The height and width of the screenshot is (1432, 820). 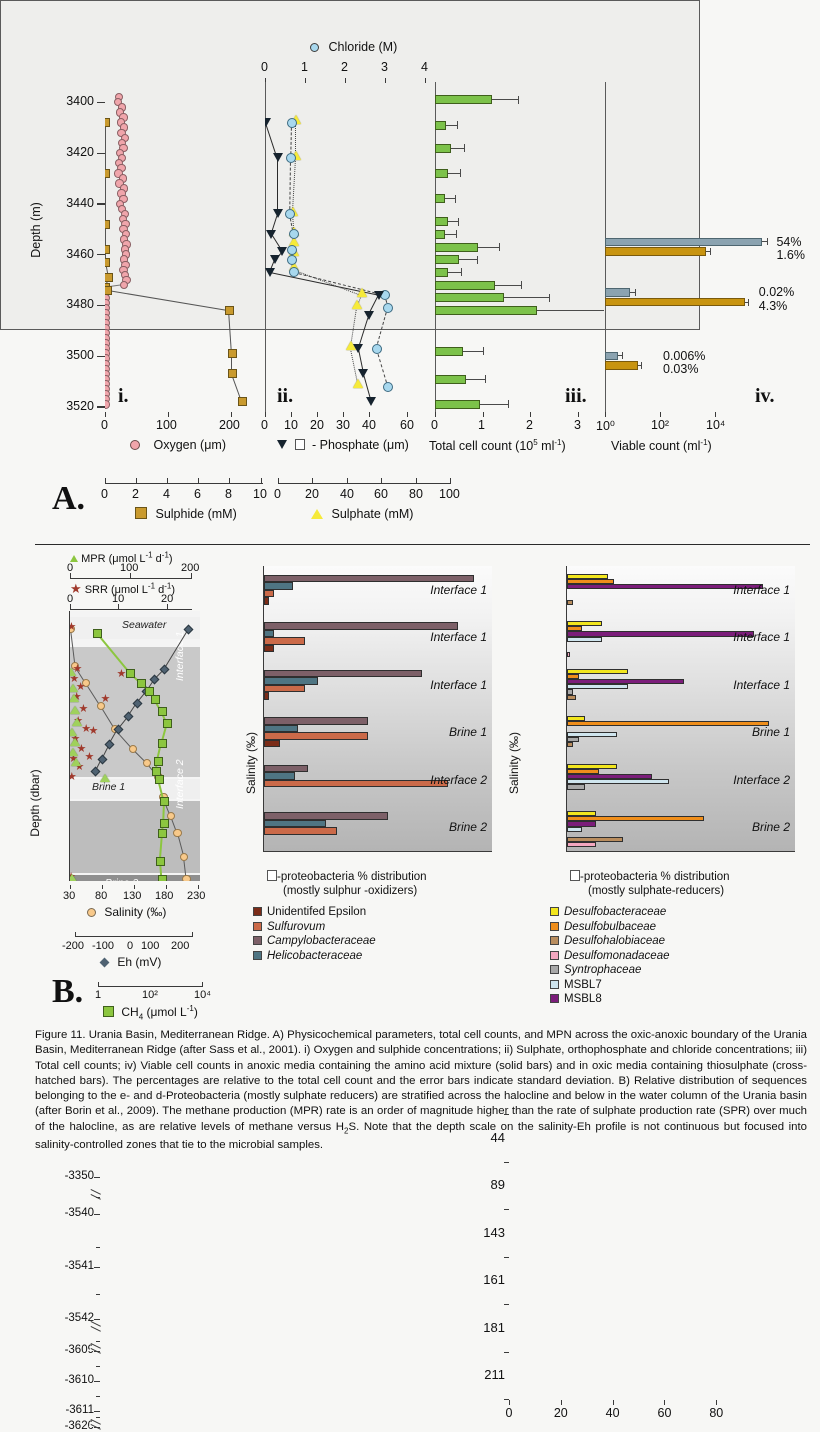 I want to click on x-tick-label: 40, so click(x=612, y=1413).